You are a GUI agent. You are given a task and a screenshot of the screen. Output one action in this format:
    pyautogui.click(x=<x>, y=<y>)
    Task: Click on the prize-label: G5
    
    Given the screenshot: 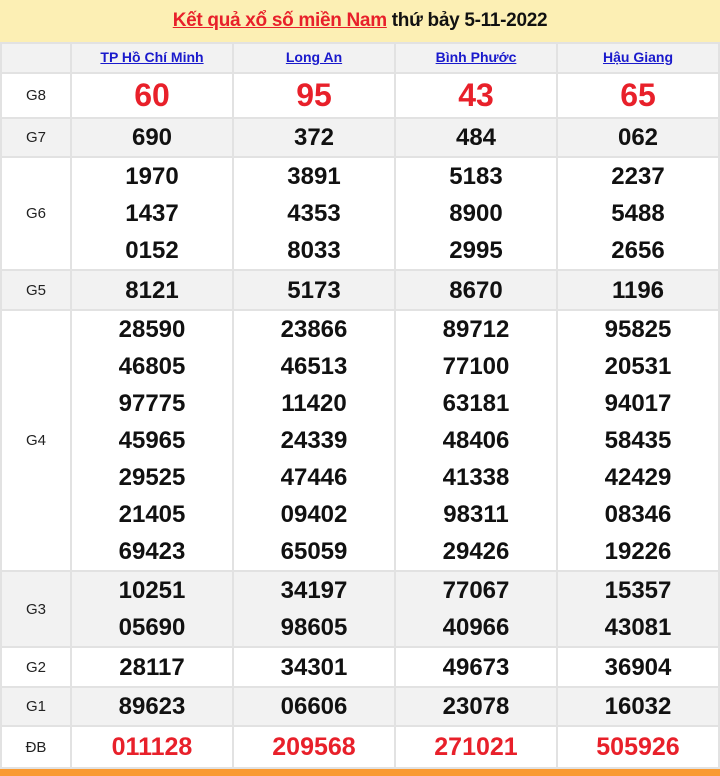 What is the action you would take?
    pyautogui.click(x=36, y=290)
    